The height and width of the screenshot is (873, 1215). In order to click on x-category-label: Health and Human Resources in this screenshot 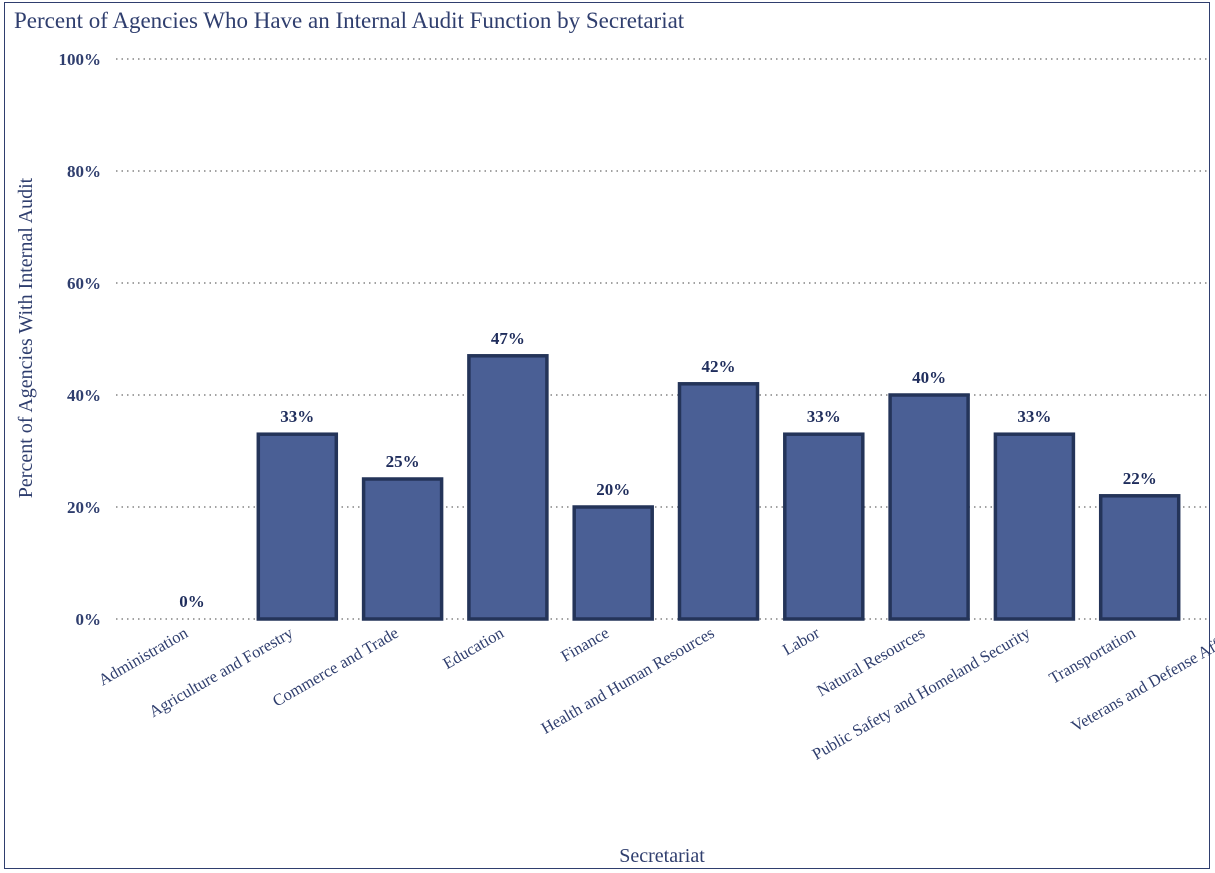, I will do `click(628, 680)`.